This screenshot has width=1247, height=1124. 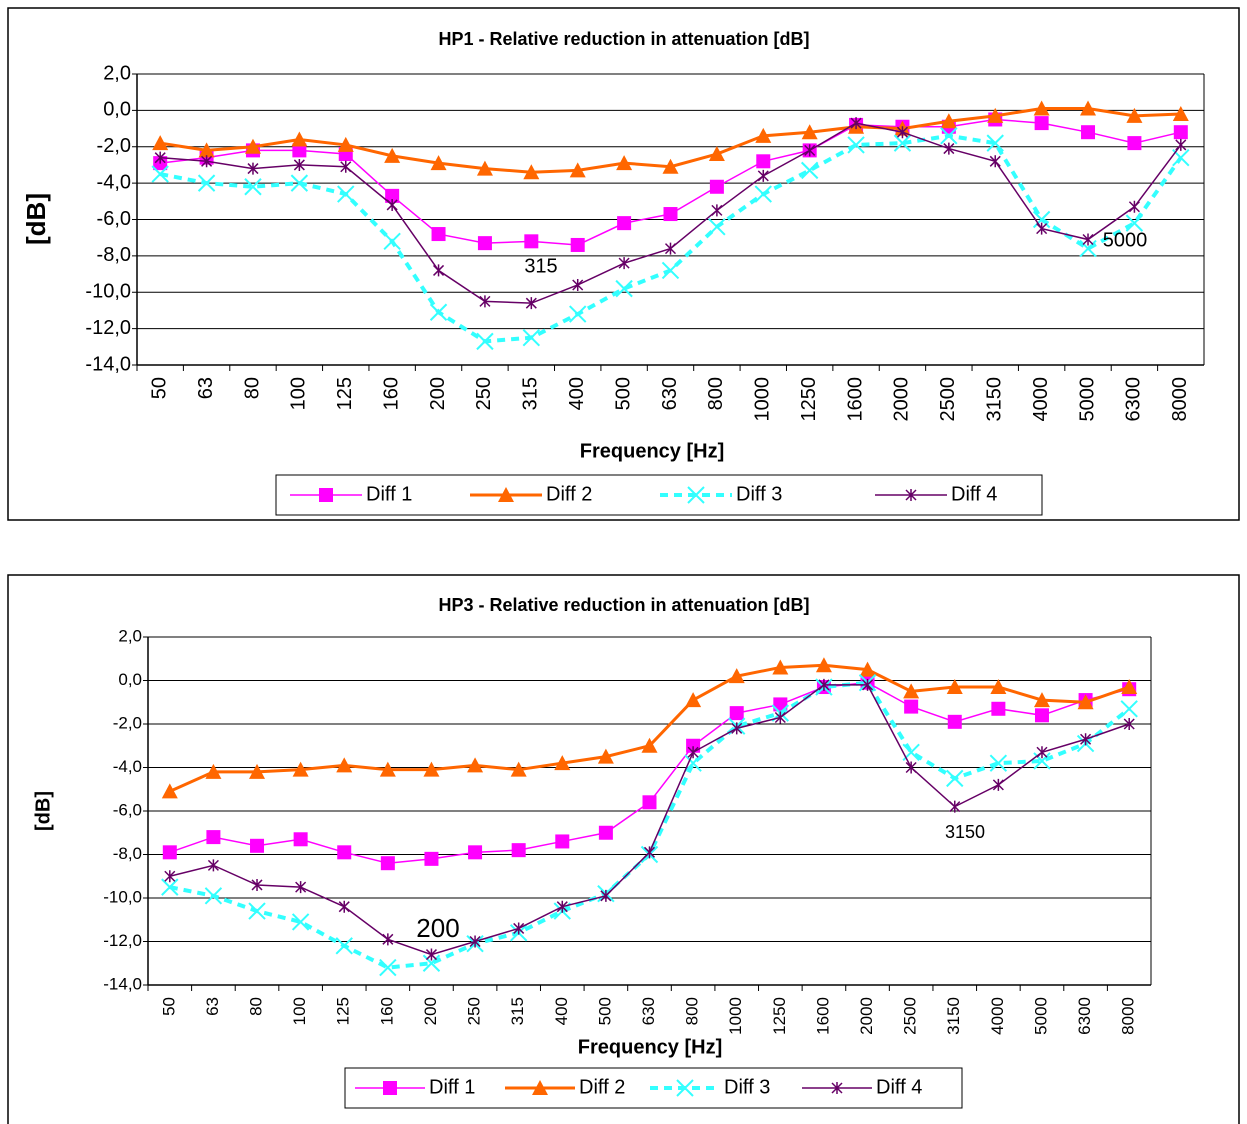 I want to click on x-tick-label: 1000, so click(x=735, y=1016).